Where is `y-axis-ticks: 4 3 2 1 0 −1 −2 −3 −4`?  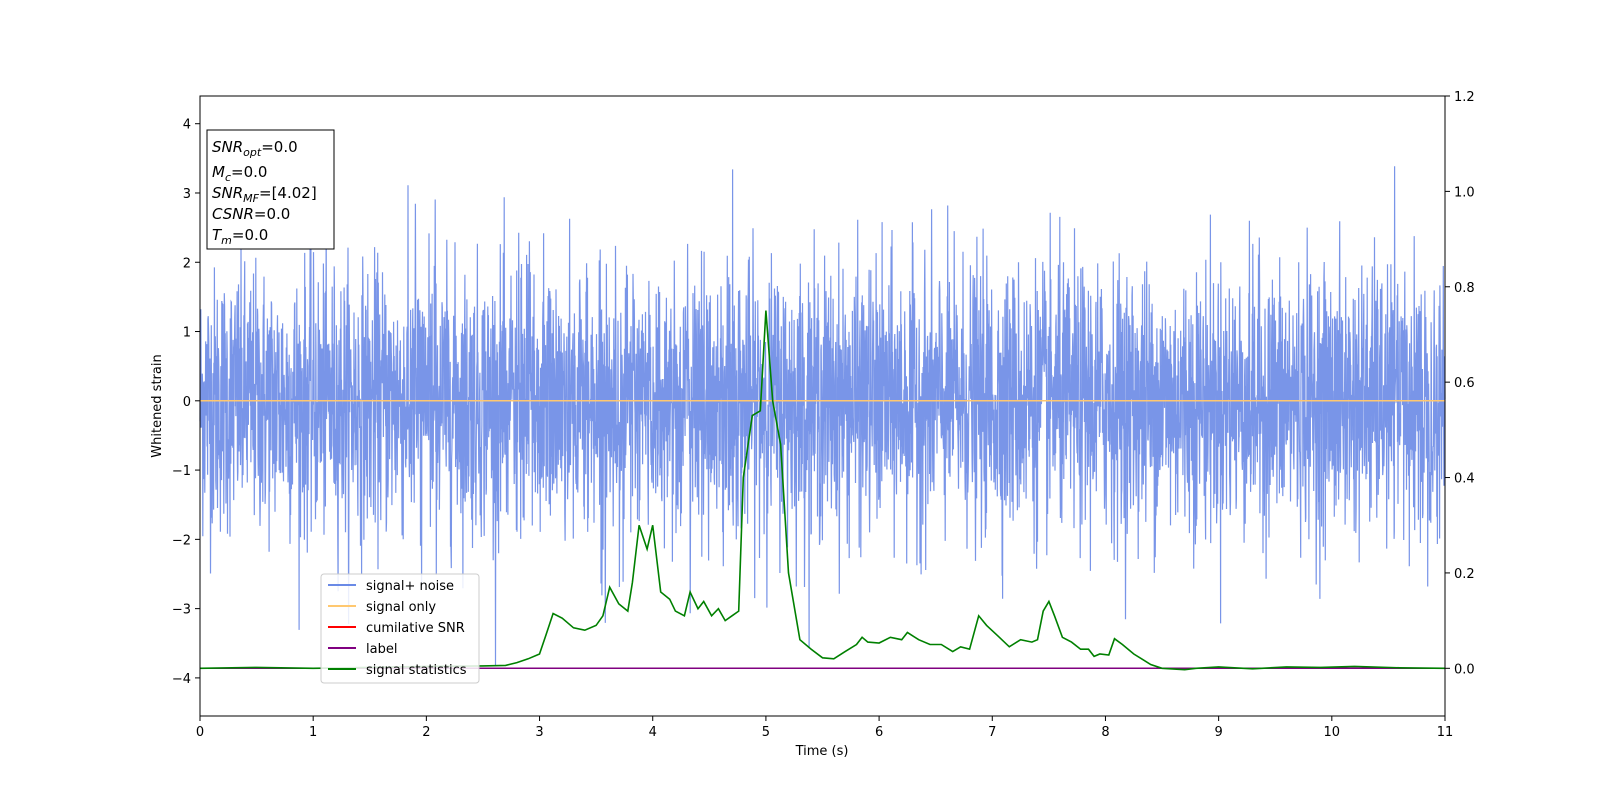 y-axis-ticks: 4 3 2 1 0 −1 −2 −3 −4 is located at coordinates (186, 402).